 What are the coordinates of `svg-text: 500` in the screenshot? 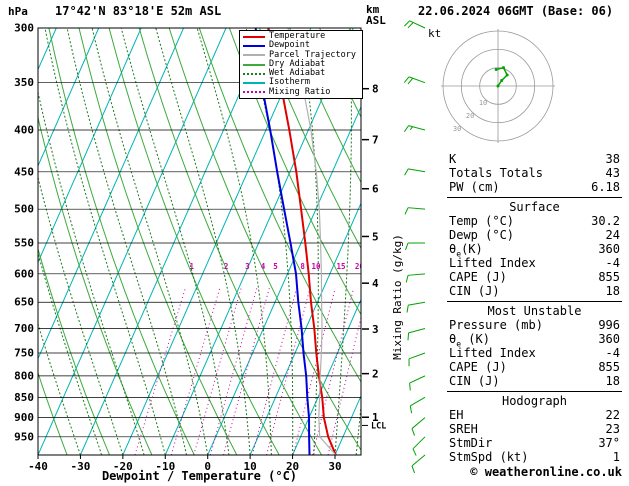 It's located at (24, 209).